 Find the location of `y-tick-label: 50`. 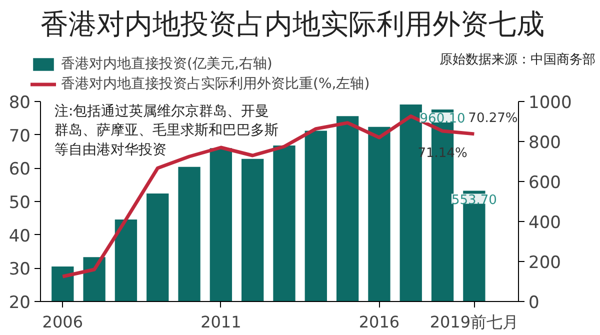

y-tick-label: 50 is located at coordinates (19, 203).